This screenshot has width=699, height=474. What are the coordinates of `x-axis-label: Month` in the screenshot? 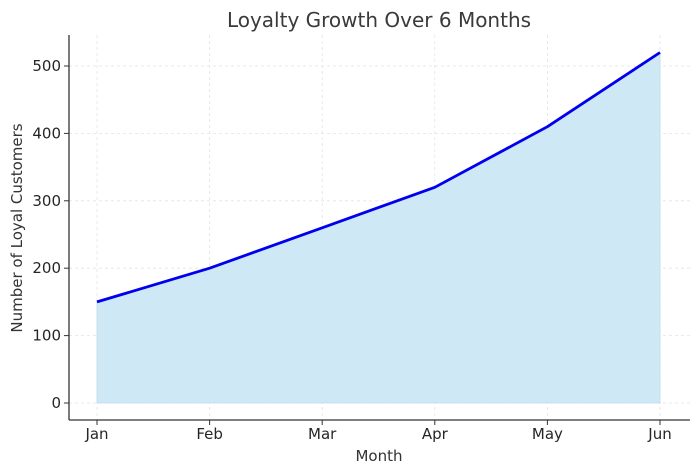 It's located at (378, 456).